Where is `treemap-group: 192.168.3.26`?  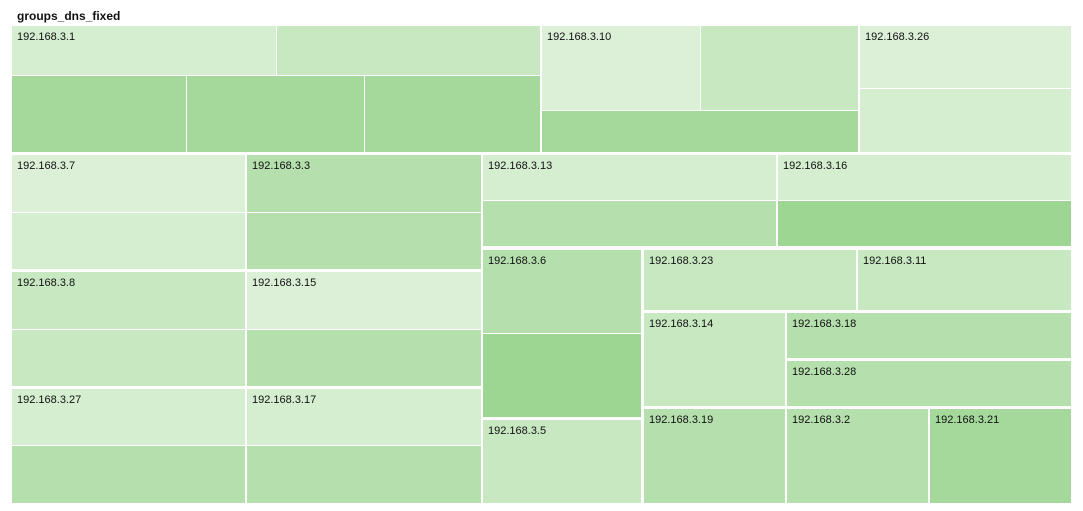 treemap-group: 192.168.3.26 is located at coordinates (965, 89).